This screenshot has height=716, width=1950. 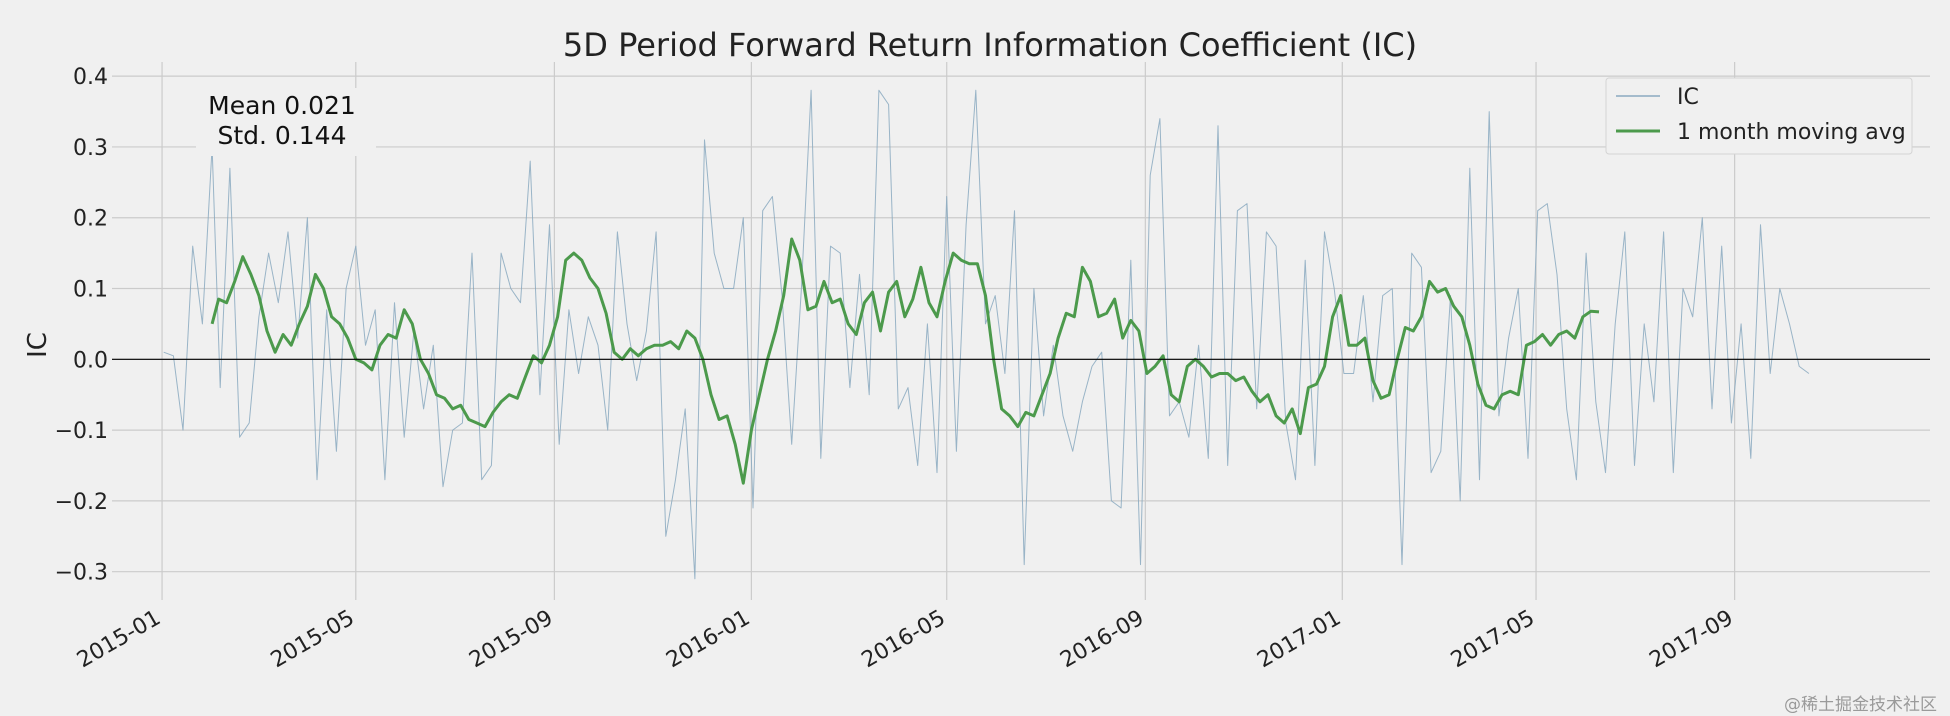 What do you see at coordinates (281, 135) in the screenshot?
I see `ic-std-annotation: Std. 0.144` at bounding box center [281, 135].